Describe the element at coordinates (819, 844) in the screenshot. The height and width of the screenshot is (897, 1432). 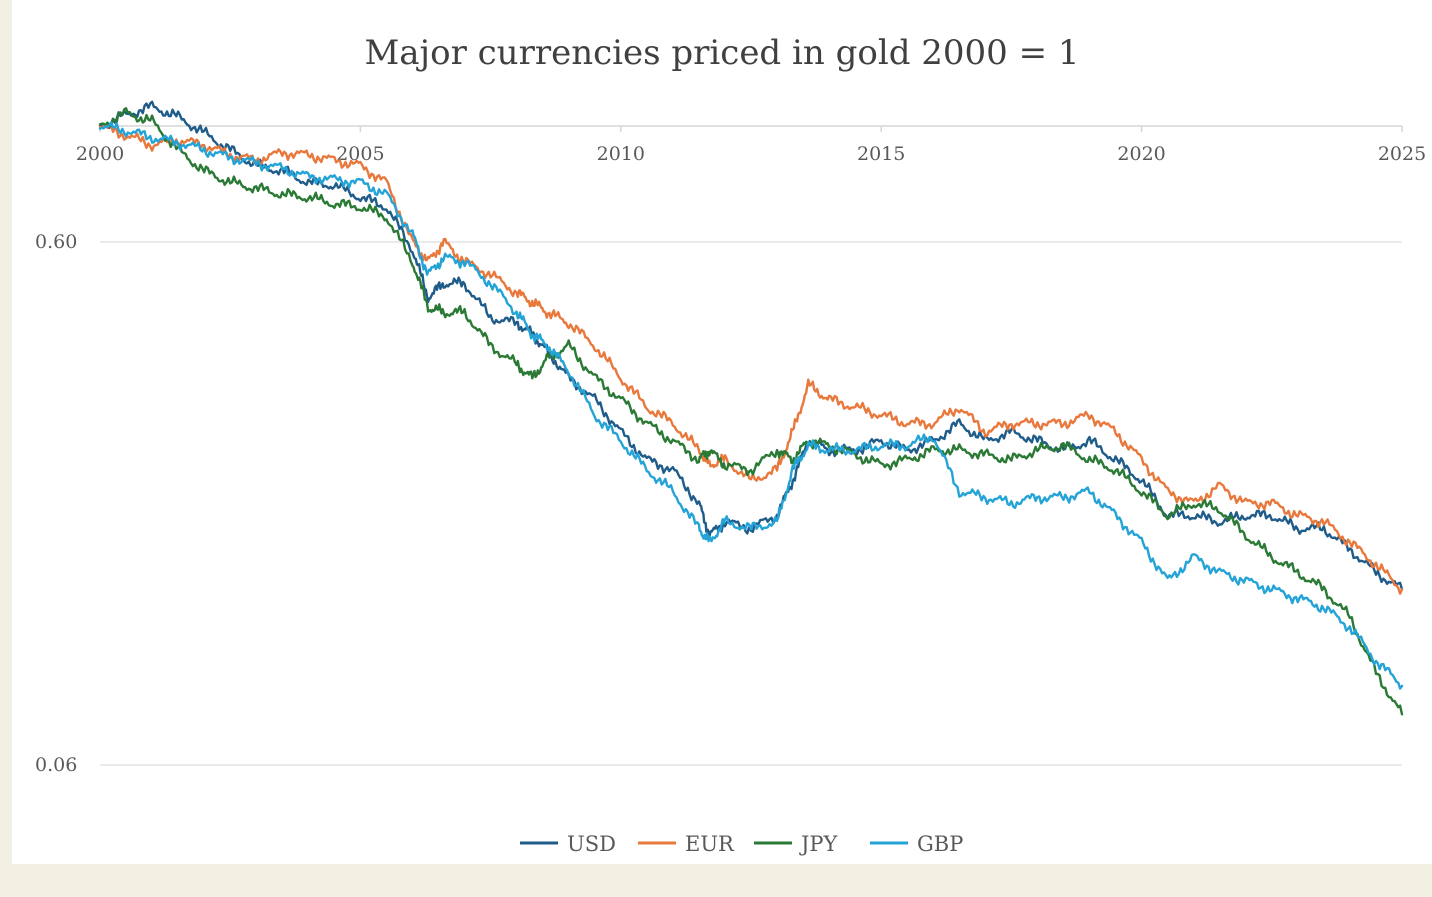
I see `legend-label-jpy: JPY` at that location.